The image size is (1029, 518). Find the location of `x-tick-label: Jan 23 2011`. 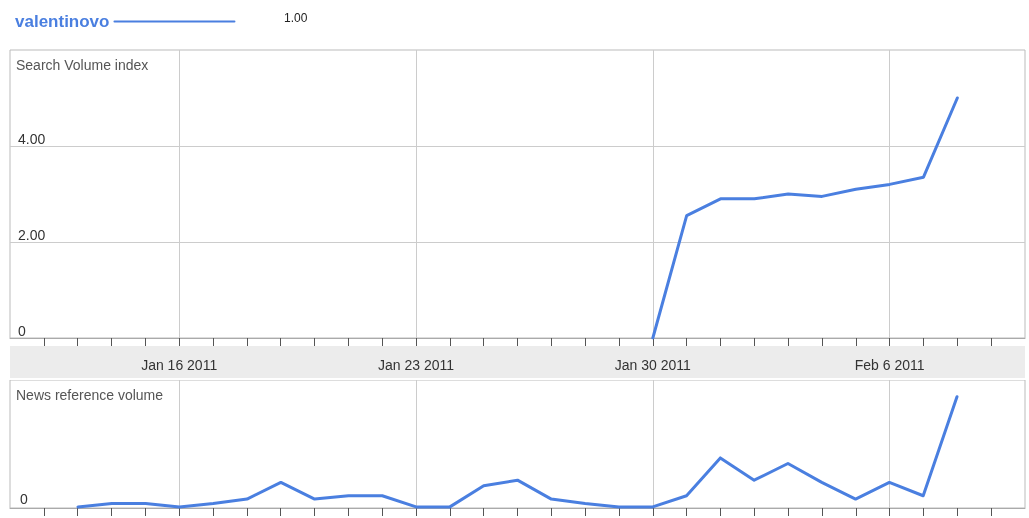

x-tick-label: Jan 23 2011 is located at coordinates (416, 365).